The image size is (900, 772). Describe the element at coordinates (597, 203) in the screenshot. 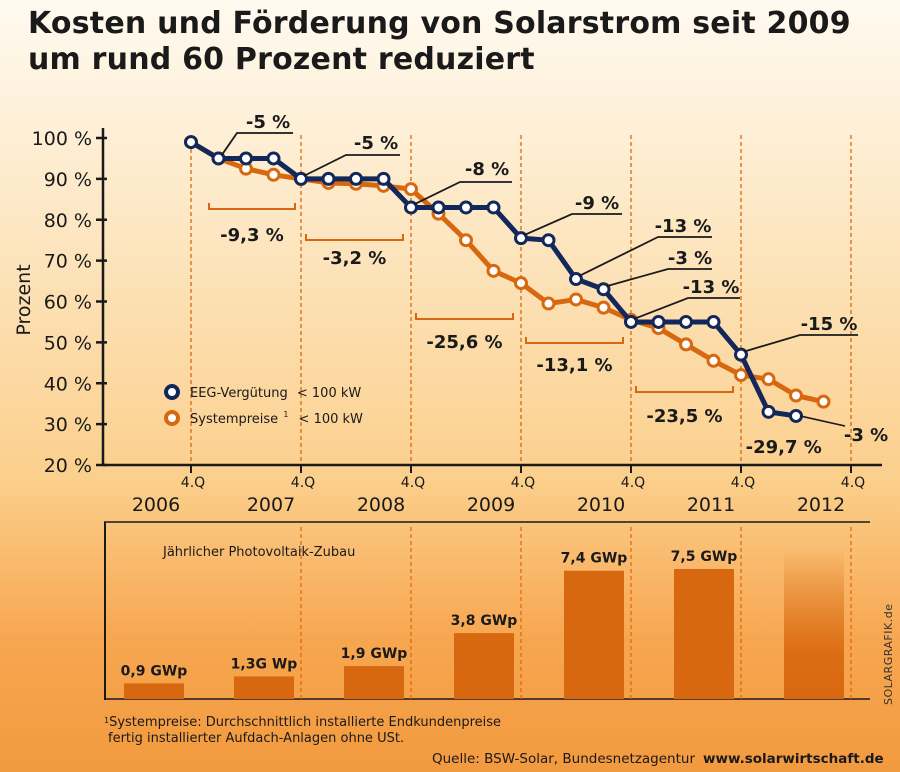

I see `eeg-change-label: -9 %` at that location.